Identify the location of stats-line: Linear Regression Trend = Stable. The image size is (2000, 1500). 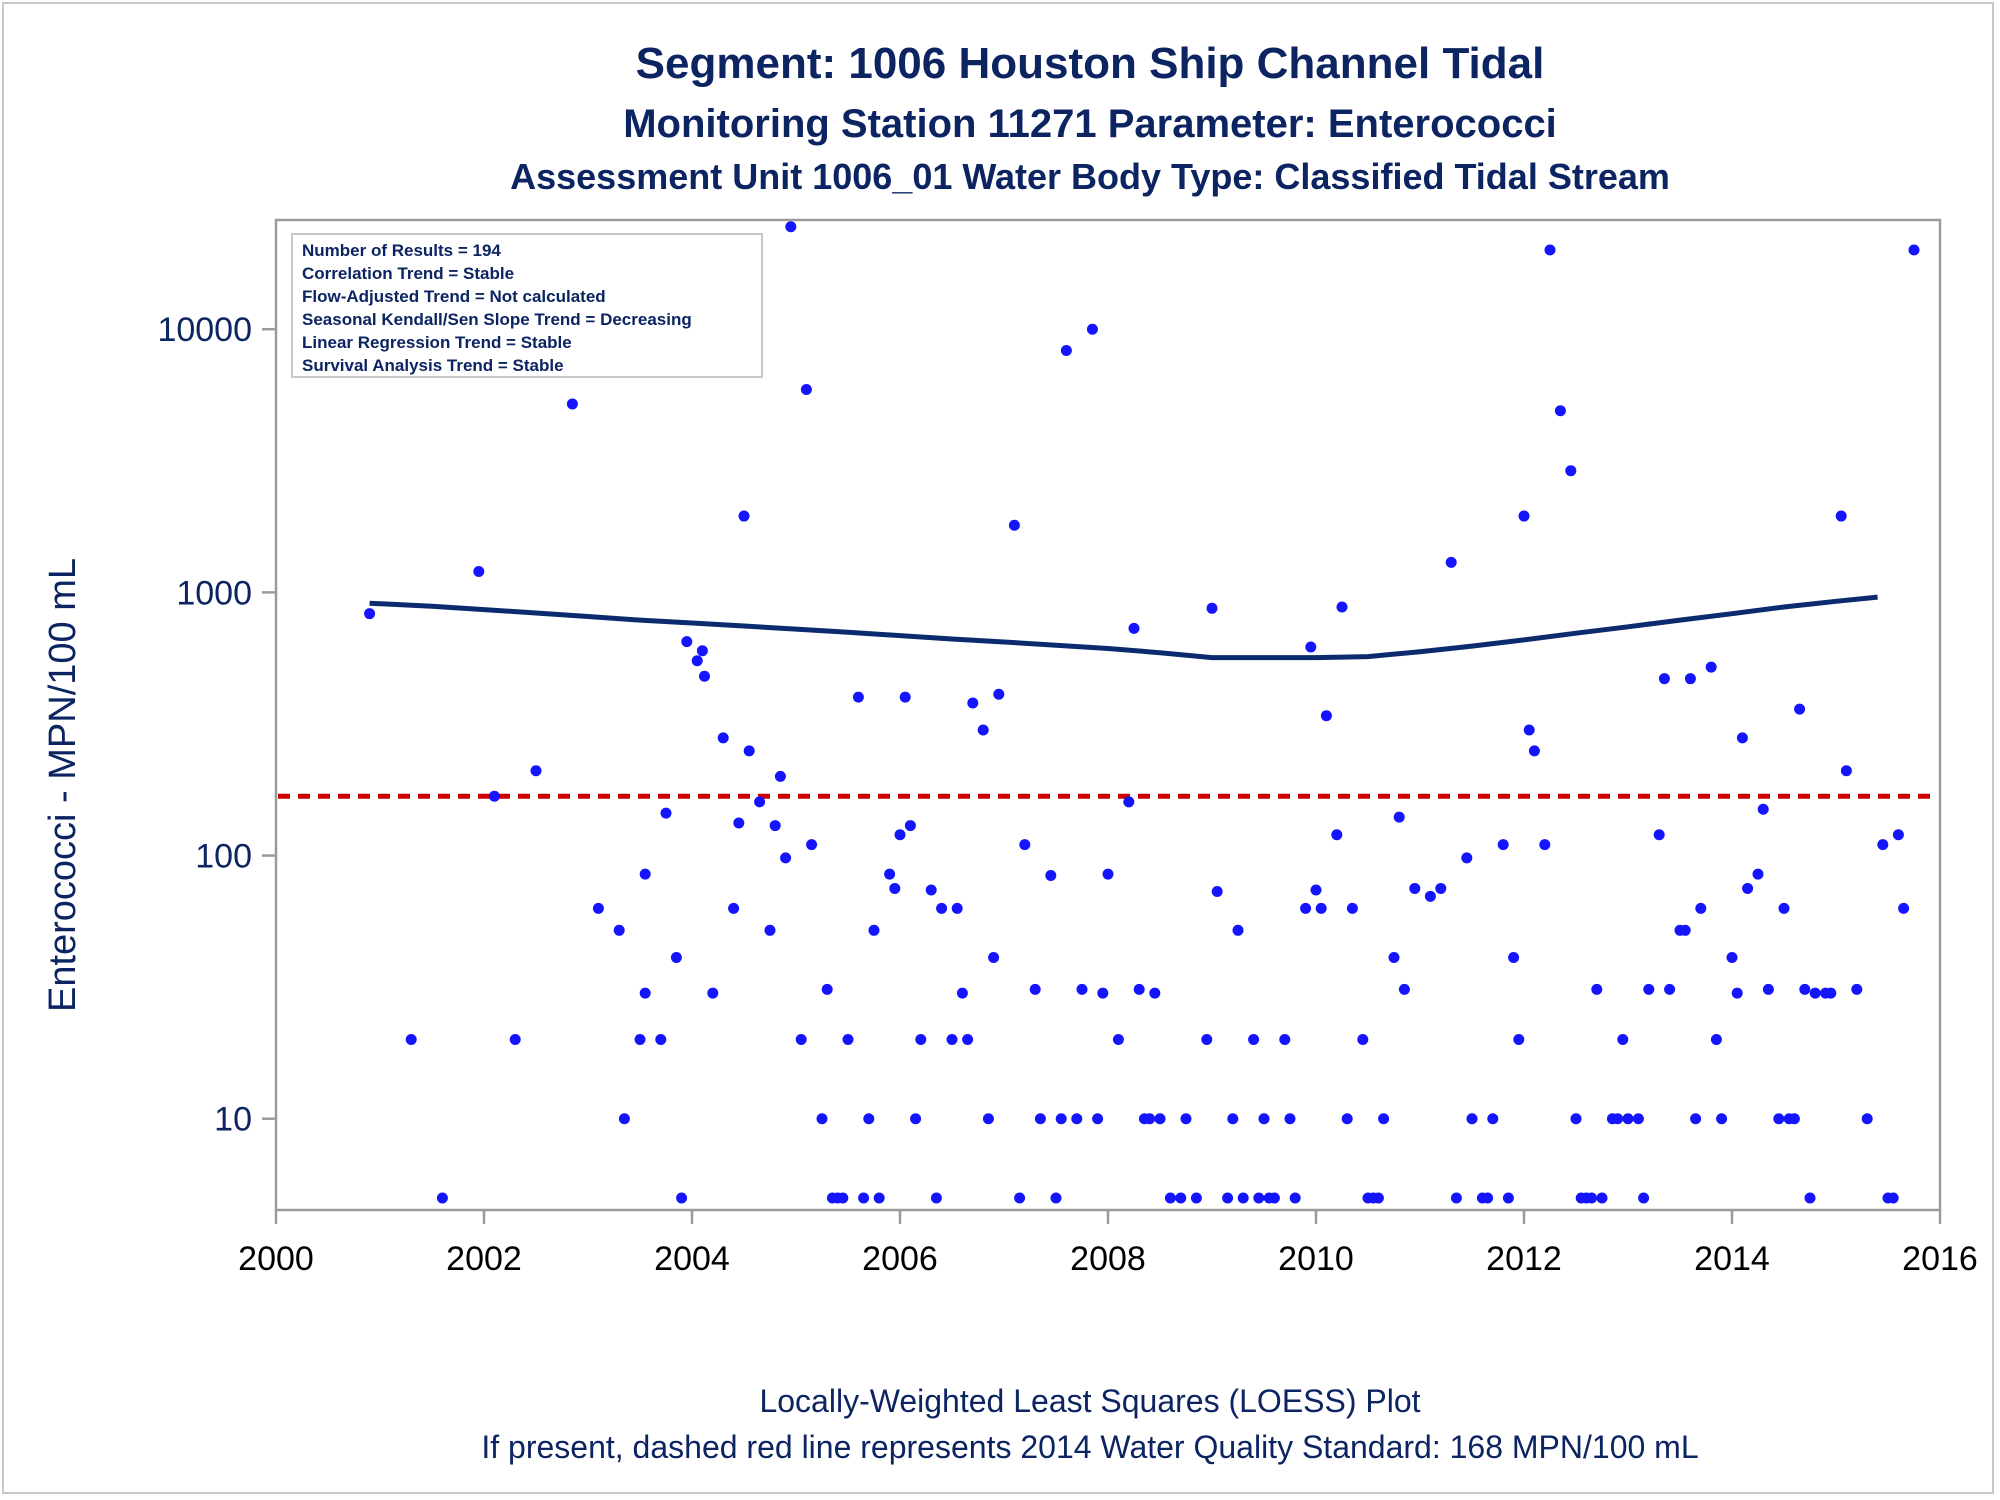
(437, 342).